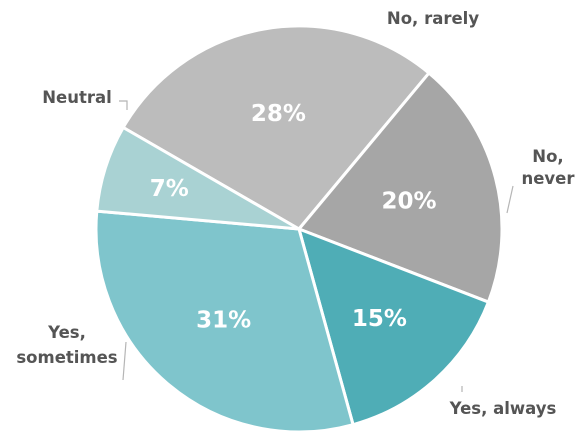 The height and width of the screenshot is (434, 588). Describe the element at coordinates (278, 114) in the screenshot. I see `percent-label-no-rarely: 28%` at that location.